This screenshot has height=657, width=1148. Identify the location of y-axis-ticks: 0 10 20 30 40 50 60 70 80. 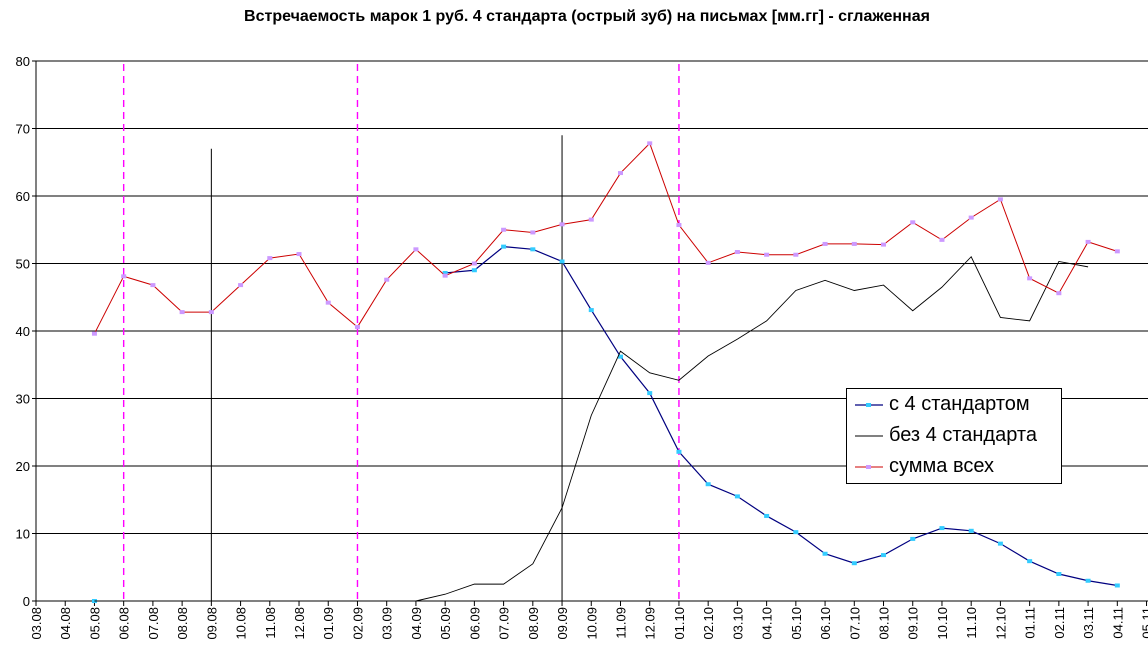
(26, 331).